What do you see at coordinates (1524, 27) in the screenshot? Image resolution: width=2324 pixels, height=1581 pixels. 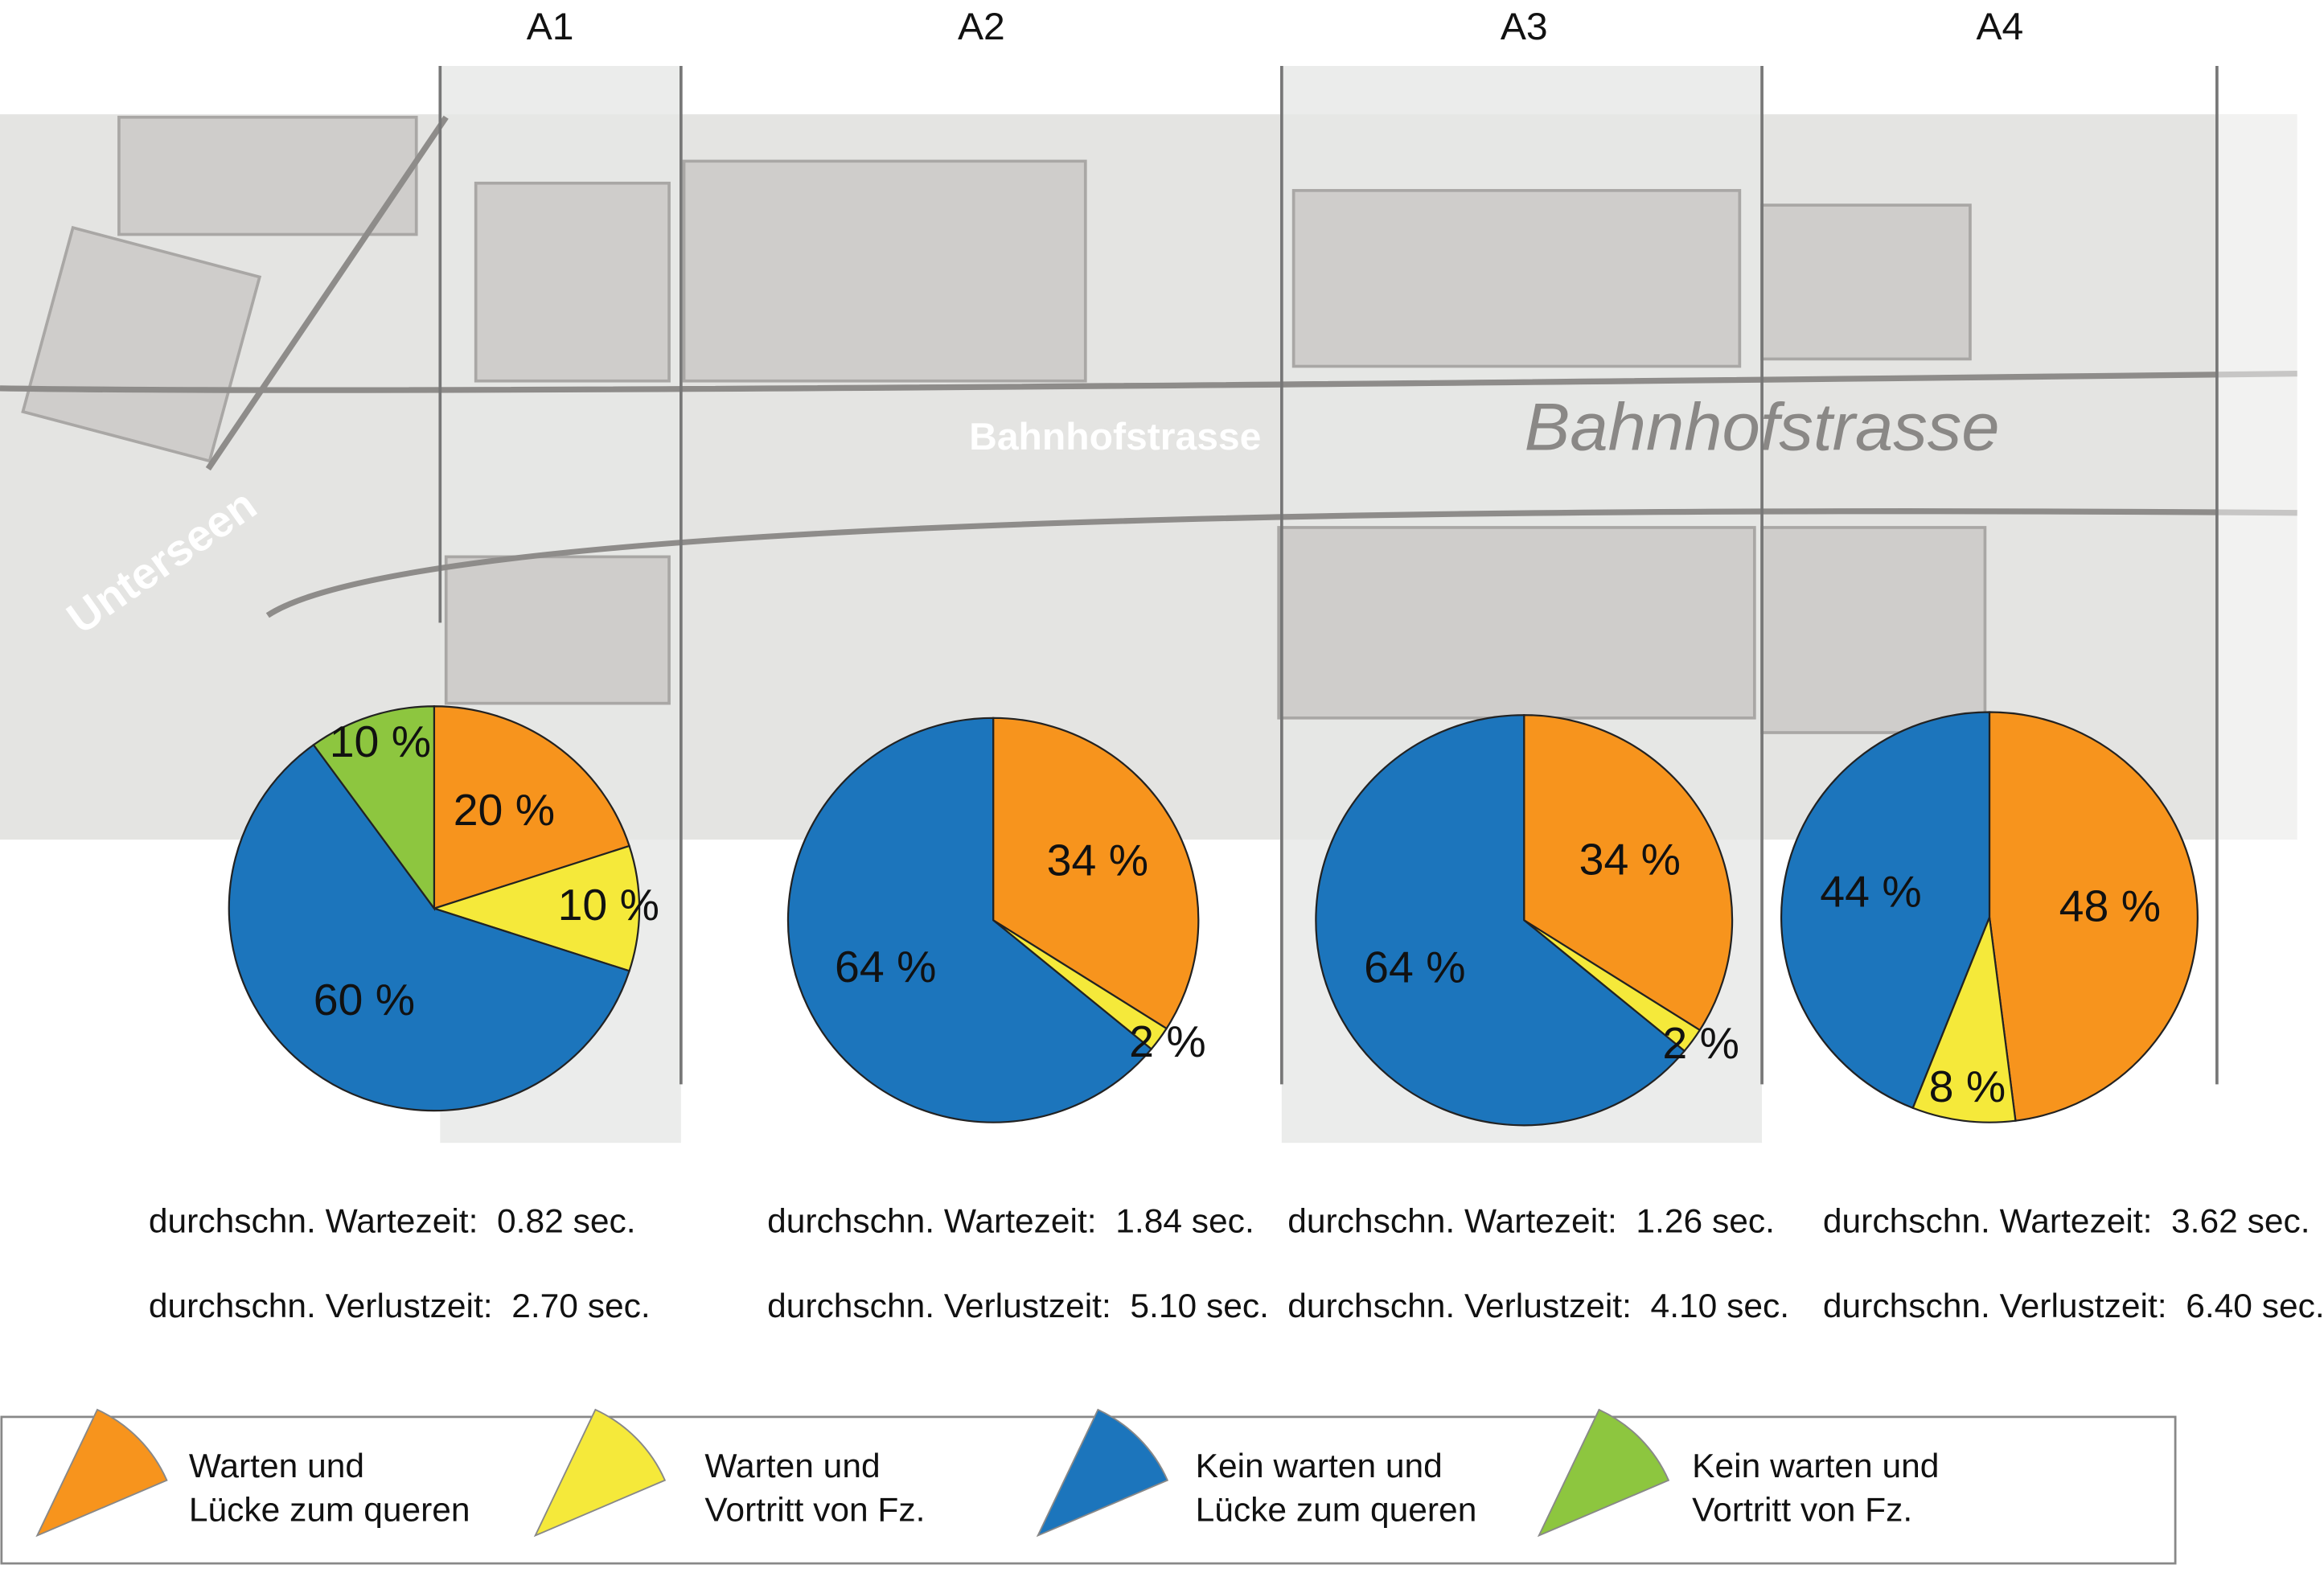 I see `chart-title: A3` at bounding box center [1524, 27].